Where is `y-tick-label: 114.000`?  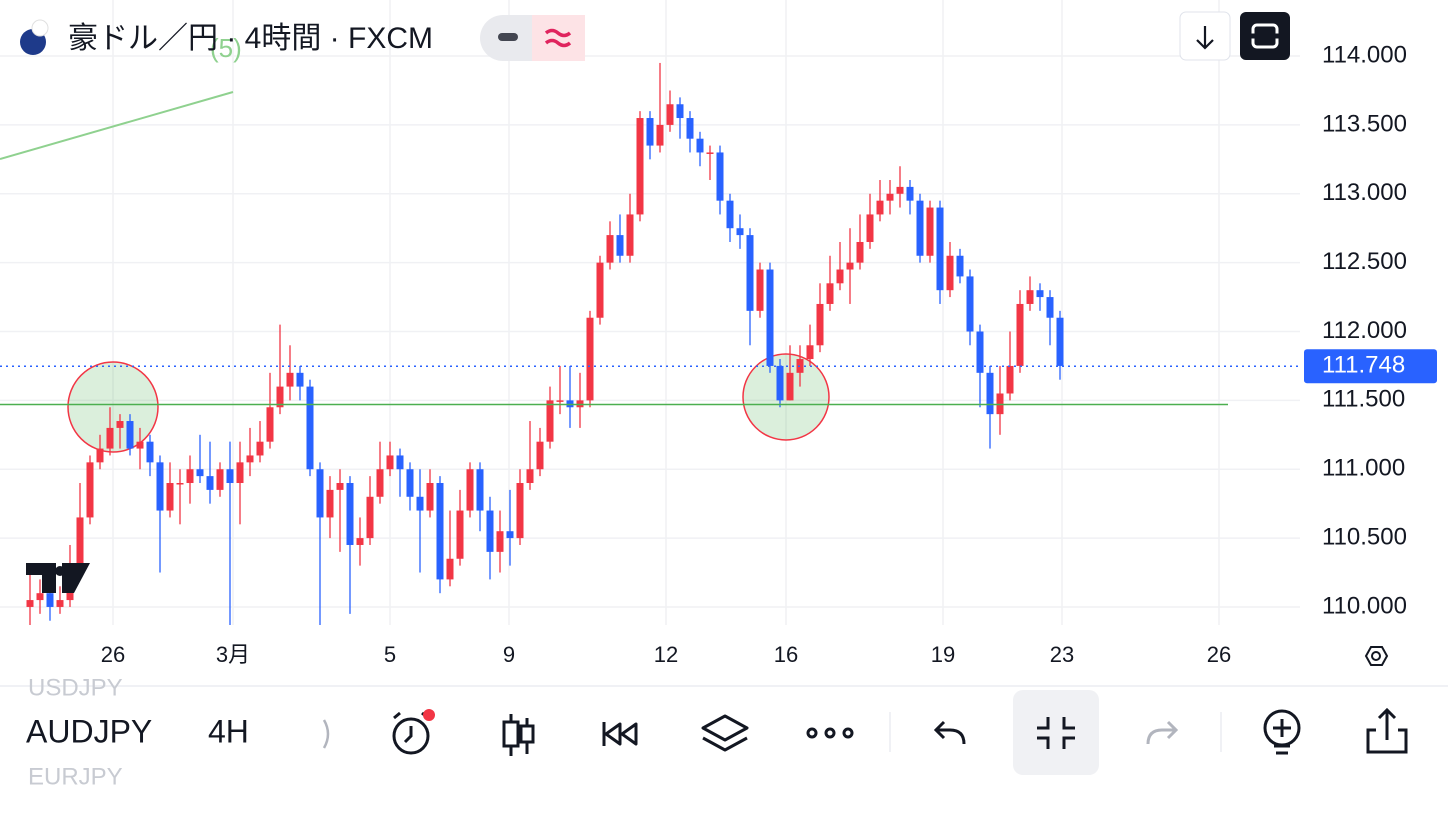
y-tick-label: 114.000 is located at coordinates (1364, 54).